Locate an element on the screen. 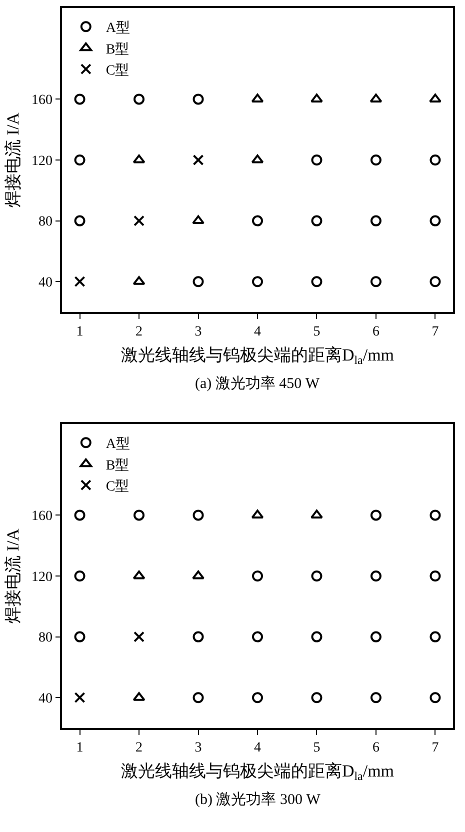  text: (b) 激光功率 300 W is located at coordinates (258, 799).